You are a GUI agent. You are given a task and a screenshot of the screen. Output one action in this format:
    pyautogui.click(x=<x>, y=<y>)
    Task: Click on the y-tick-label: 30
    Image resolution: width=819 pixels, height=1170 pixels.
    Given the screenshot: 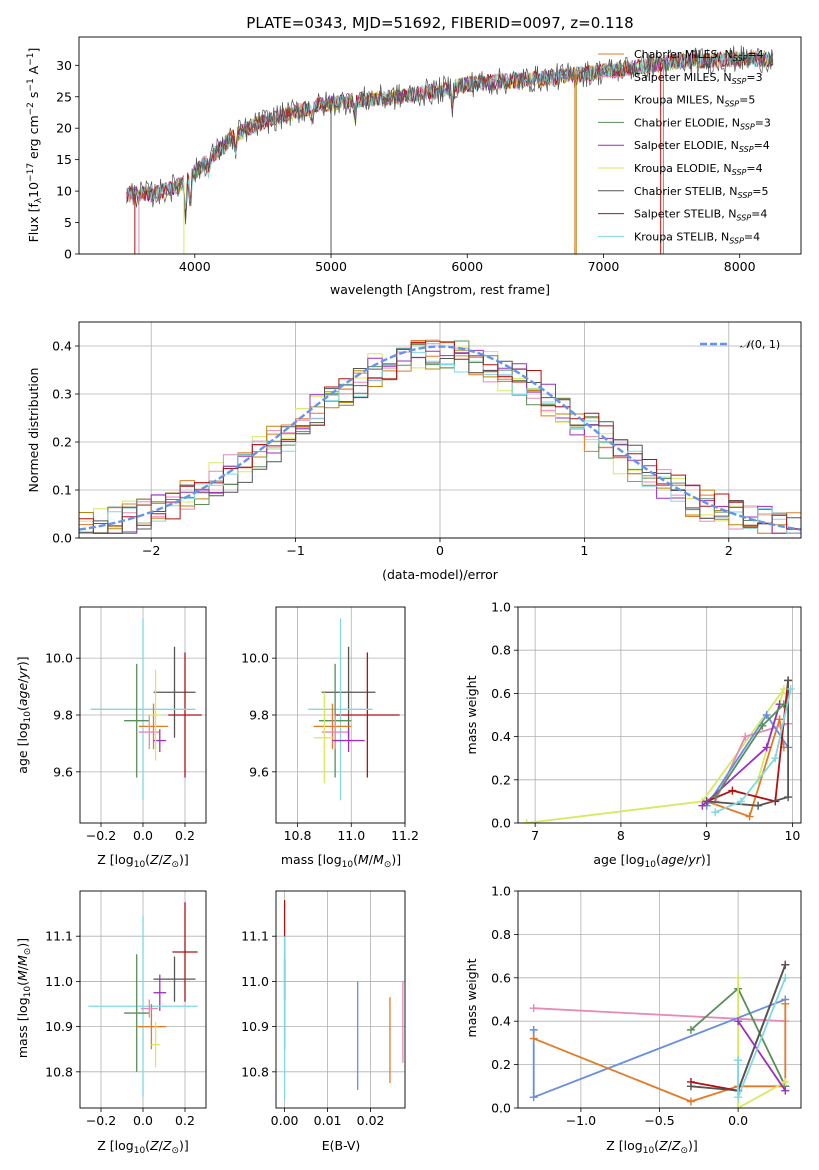 What is the action you would take?
    pyautogui.click(x=64, y=65)
    